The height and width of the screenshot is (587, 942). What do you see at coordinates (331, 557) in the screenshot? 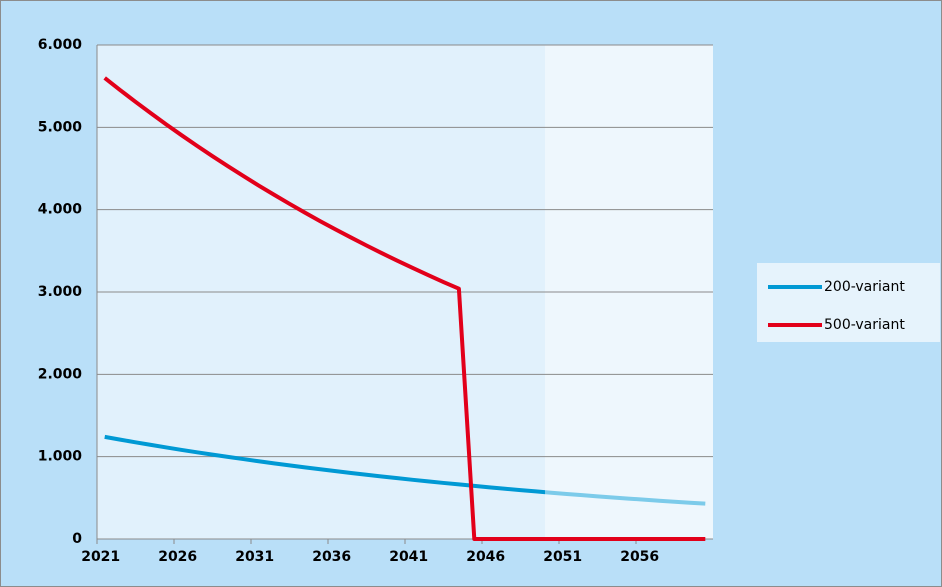
I see `x-tick-label: 2036` at bounding box center [331, 557].